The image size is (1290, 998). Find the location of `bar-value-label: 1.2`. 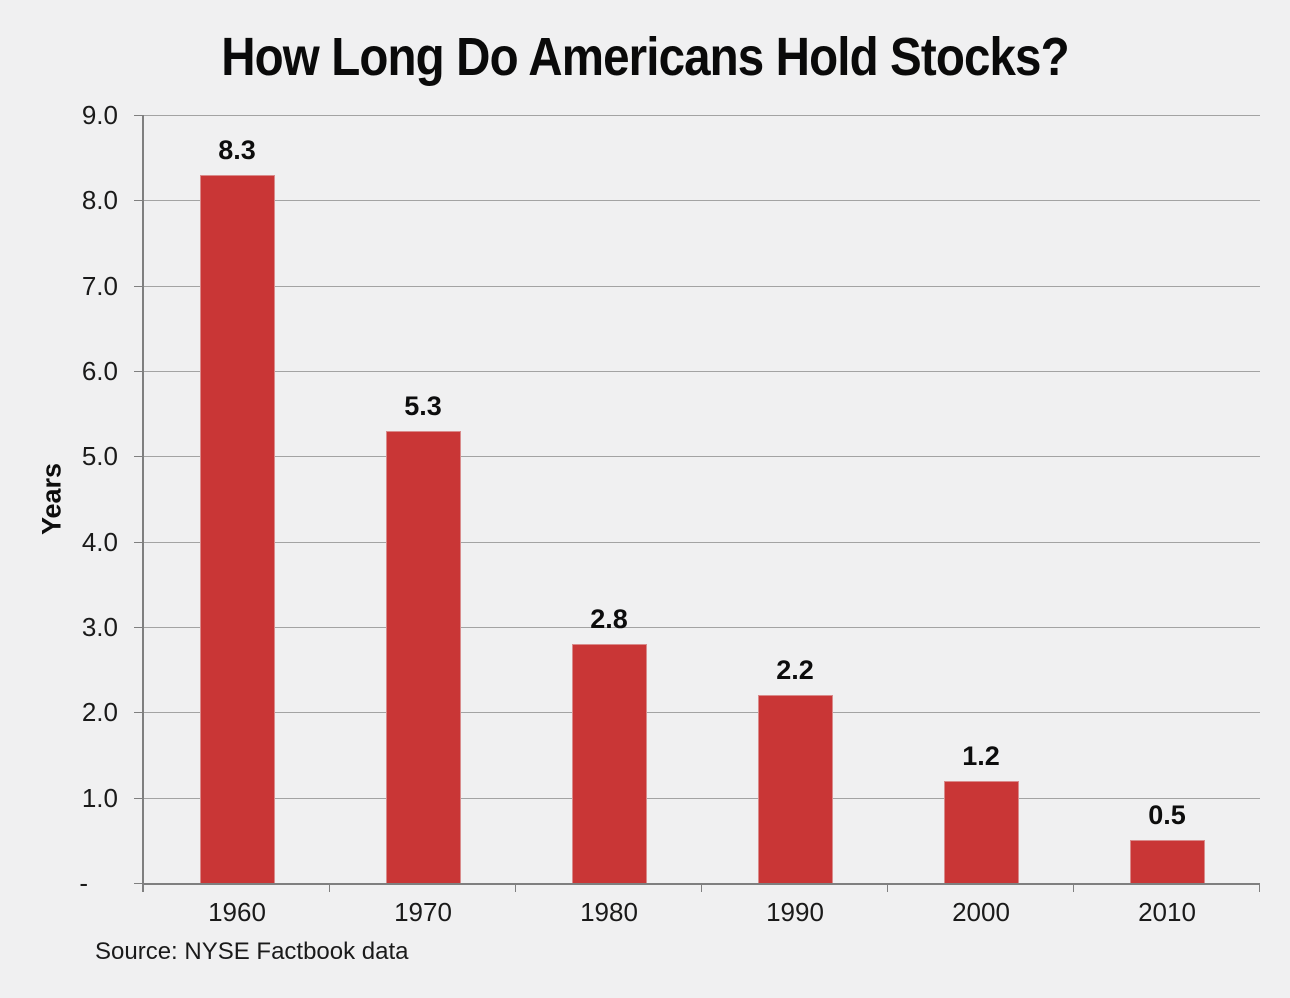

bar-value-label: 1.2 is located at coordinates (981, 755).